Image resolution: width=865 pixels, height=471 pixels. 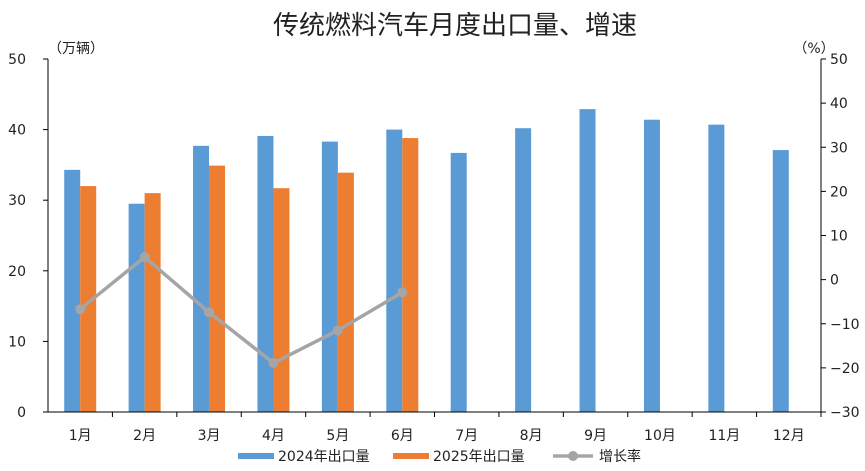 What do you see at coordinates (201, 278) in the screenshot?
I see `bar-2024年出口量-3月` at bounding box center [201, 278].